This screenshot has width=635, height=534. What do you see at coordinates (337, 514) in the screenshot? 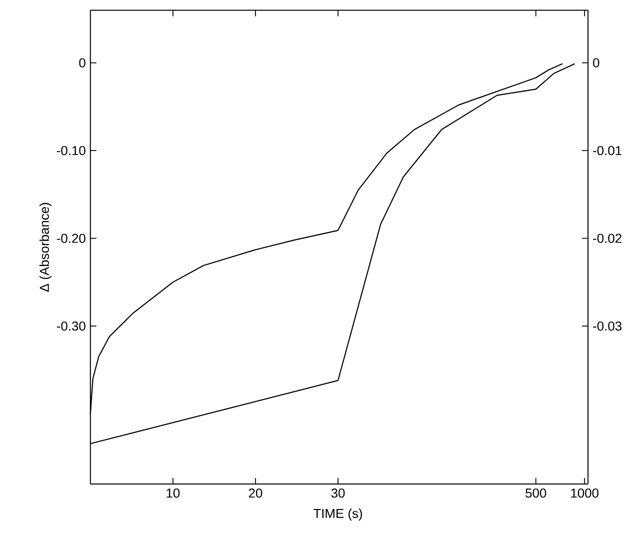
I see `x-axis-title: TIME (s)` at bounding box center [337, 514].